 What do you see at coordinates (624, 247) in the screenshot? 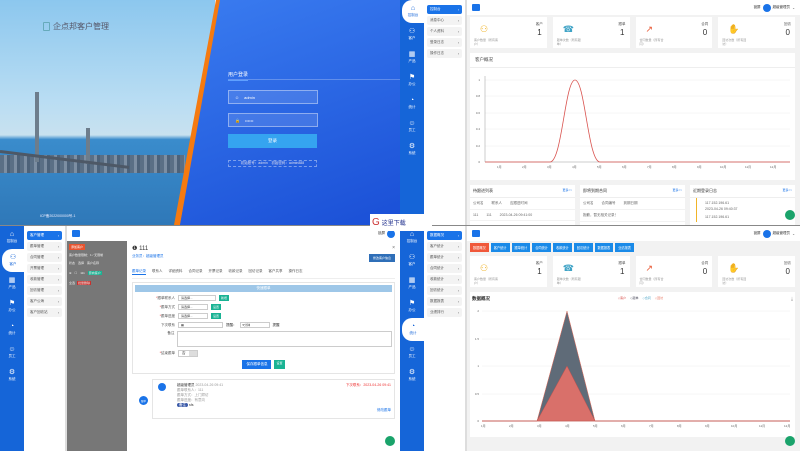
I see `tab-performance-report: 业绩报表` at bounding box center [624, 247].